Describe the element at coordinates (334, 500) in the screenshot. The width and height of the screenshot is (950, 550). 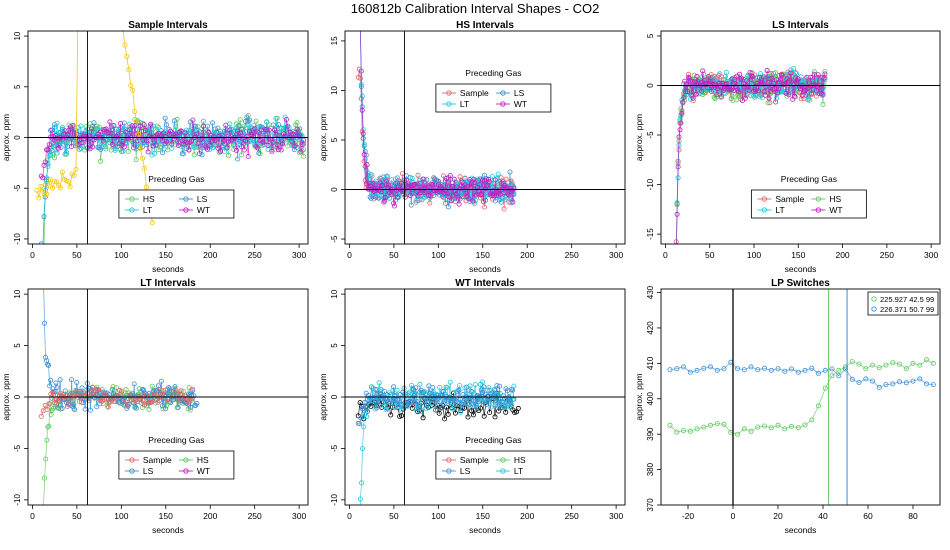
I see `y-tick-label: -10` at that location.